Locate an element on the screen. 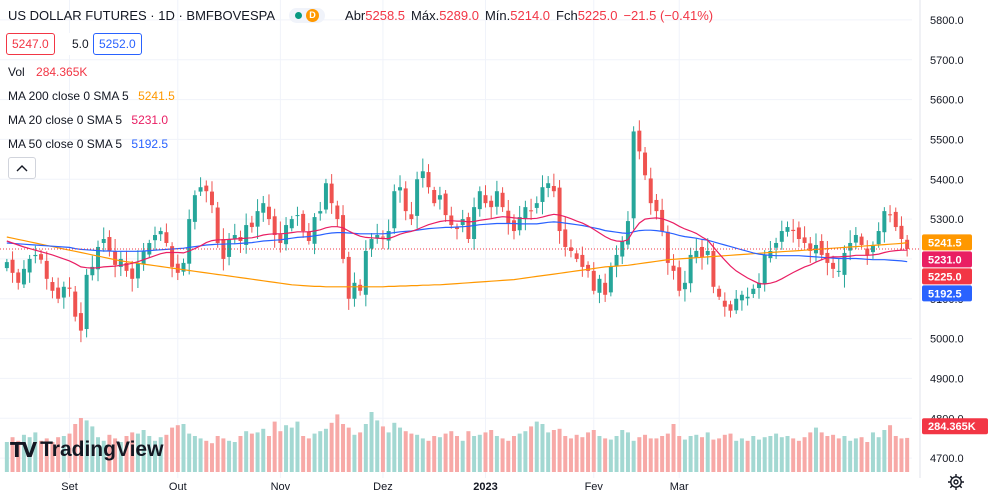 This screenshot has width=991, height=500. status-badge-icon: D is located at coordinates (313, 15).